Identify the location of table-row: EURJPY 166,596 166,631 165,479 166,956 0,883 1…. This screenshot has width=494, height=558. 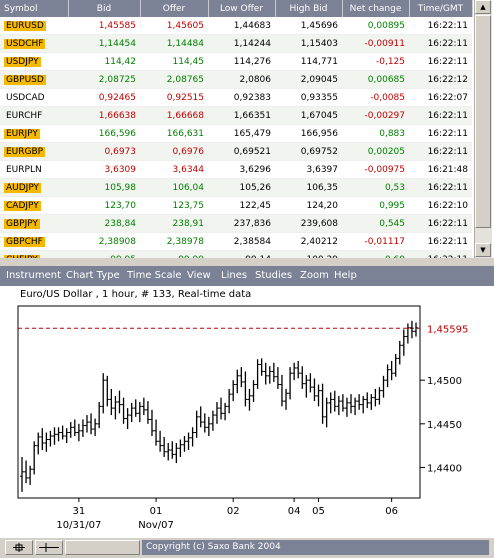
(236, 133).